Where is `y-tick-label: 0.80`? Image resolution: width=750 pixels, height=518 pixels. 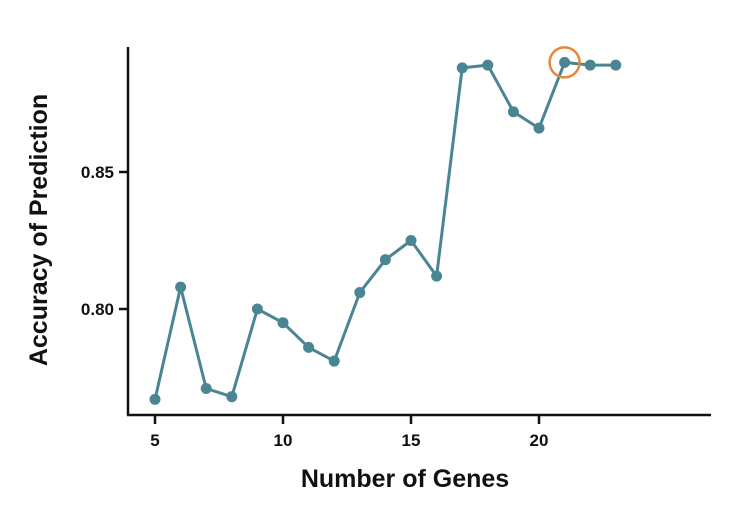 y-tick-label: 0.80 is located at coordinates (97, 309).